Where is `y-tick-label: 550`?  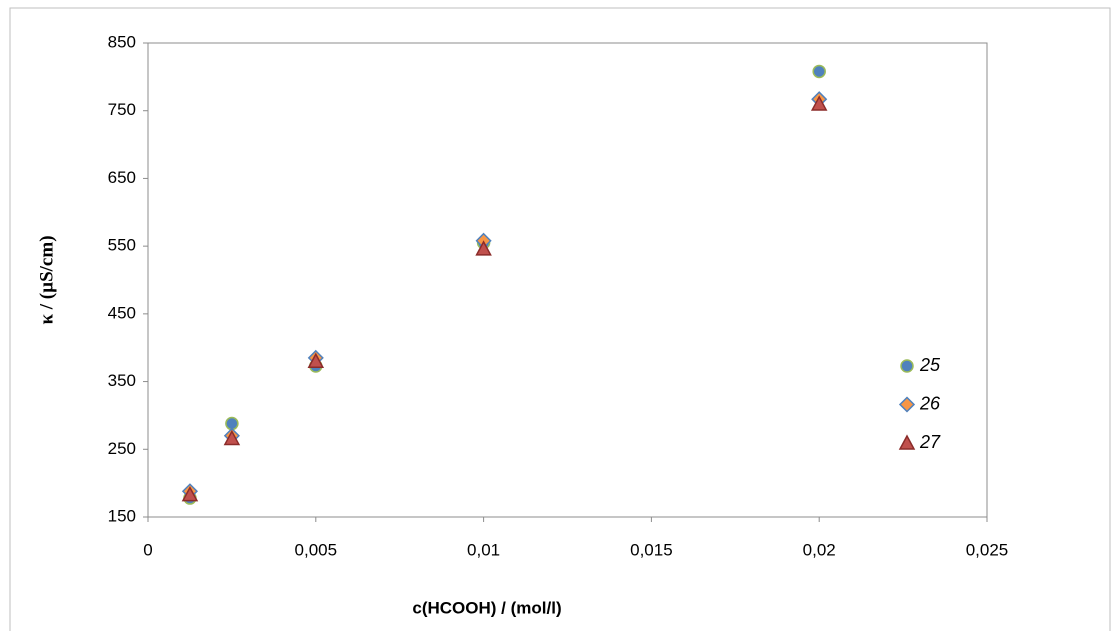 y-tick-label: 550 is located at coordinates (122, 245).